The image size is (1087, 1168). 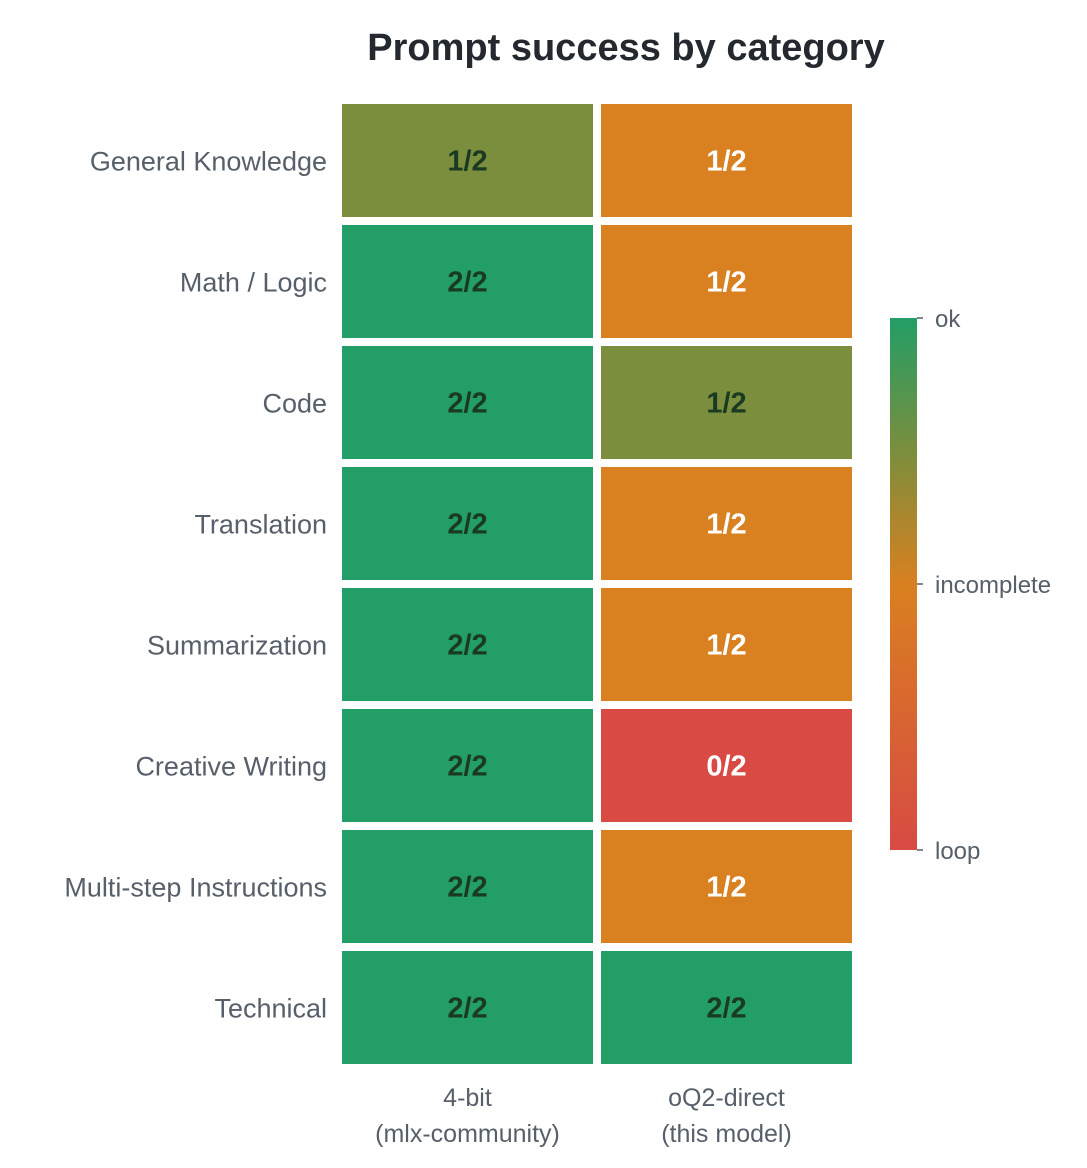 I want to click on column-label-line1: oQ2-direct, so click(x=726, y=1098).